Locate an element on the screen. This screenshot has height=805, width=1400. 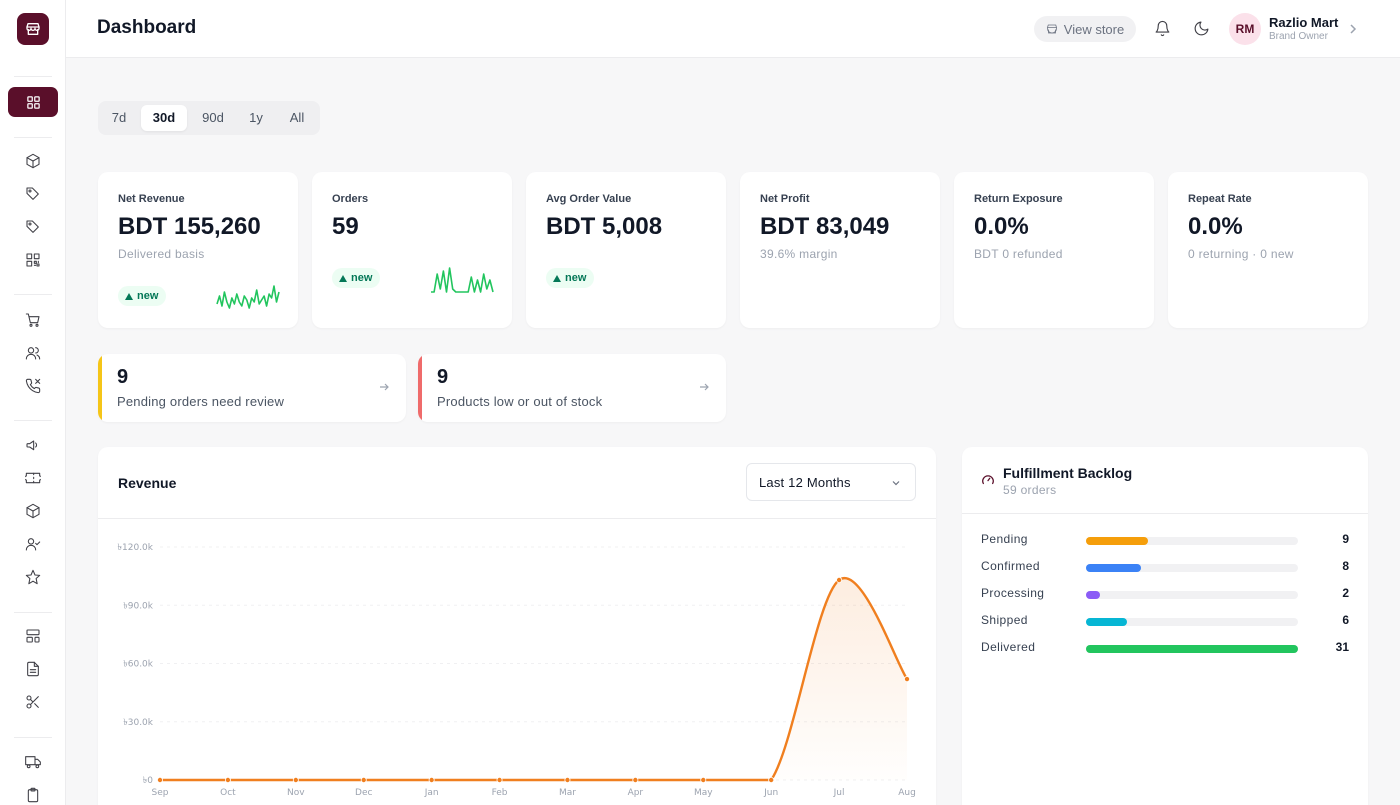
kpi-card-repeat-rate: Repeat Rate 0.0% 0 returning · 0 new is located at coordinates (1268, 250).